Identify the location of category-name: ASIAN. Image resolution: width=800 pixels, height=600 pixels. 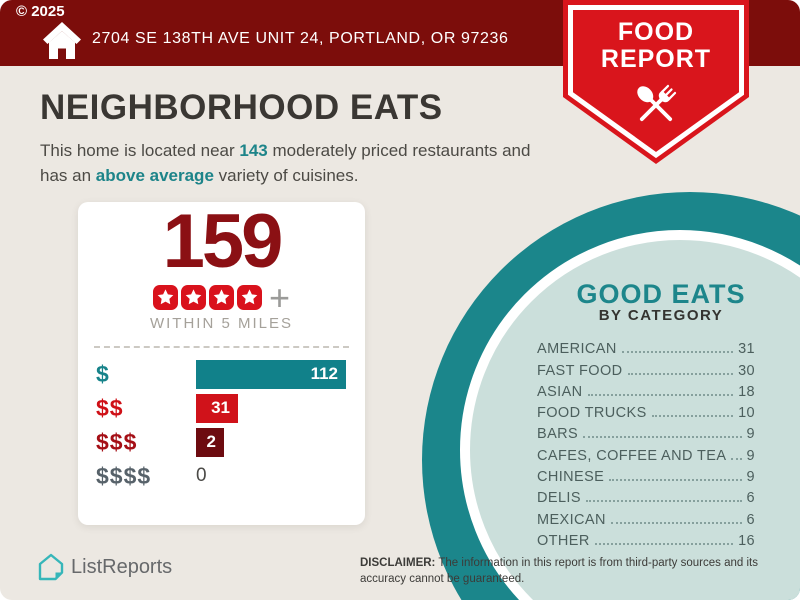
(560, 391).